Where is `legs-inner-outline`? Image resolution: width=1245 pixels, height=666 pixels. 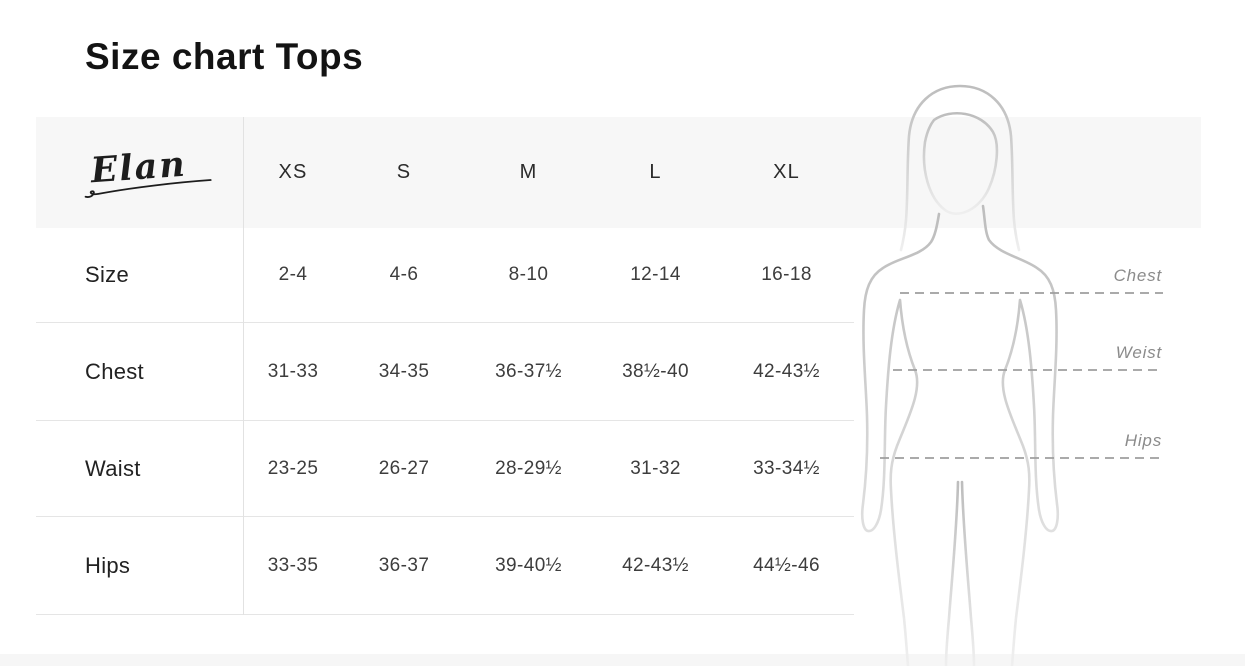 legs-inner-outline is located at coordinates (960, 573).